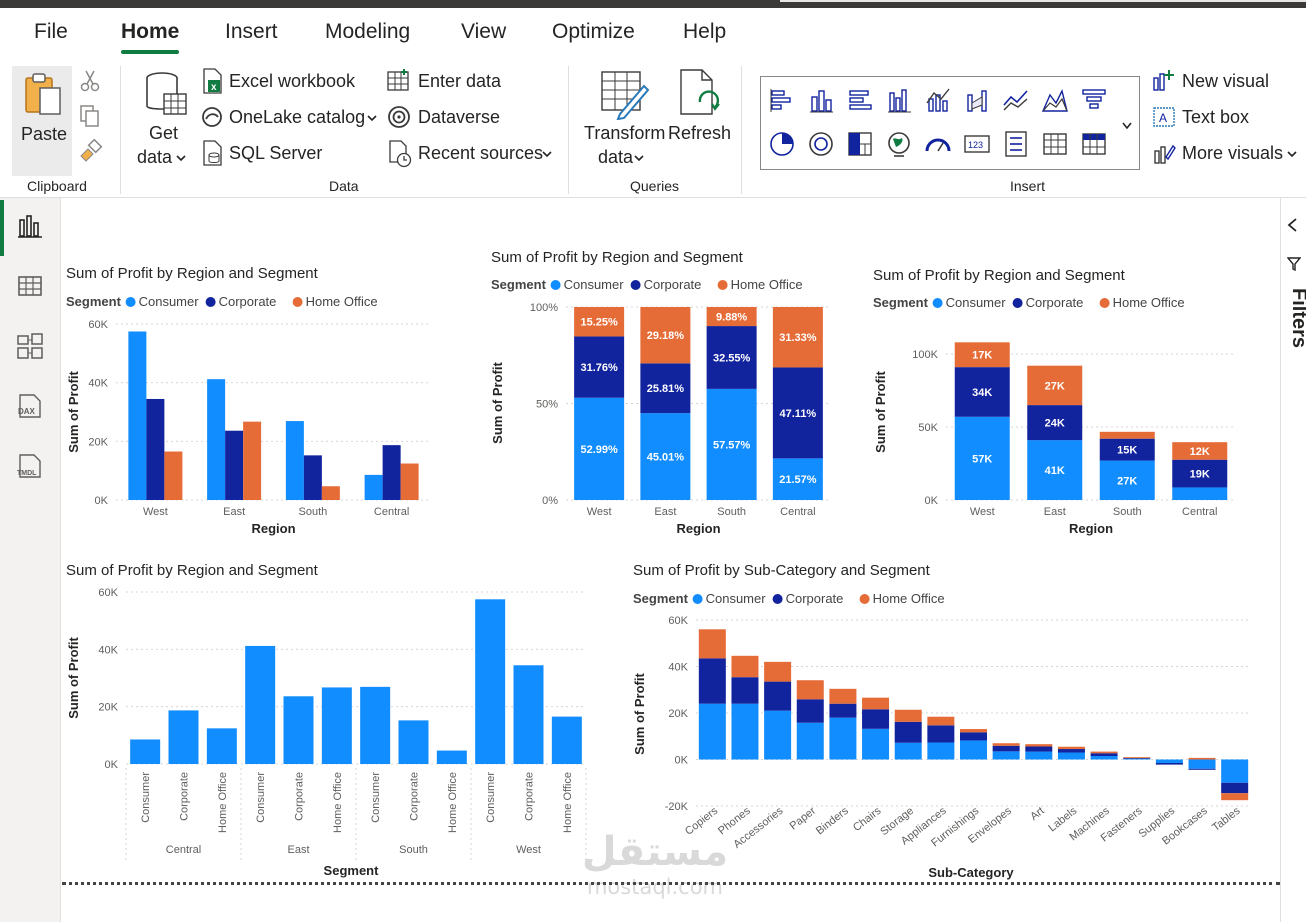  What do you see at coordinates (616, 157) in the screenshot?
I see `transform-data-dropdown: data` at bounding box center [616, 157].